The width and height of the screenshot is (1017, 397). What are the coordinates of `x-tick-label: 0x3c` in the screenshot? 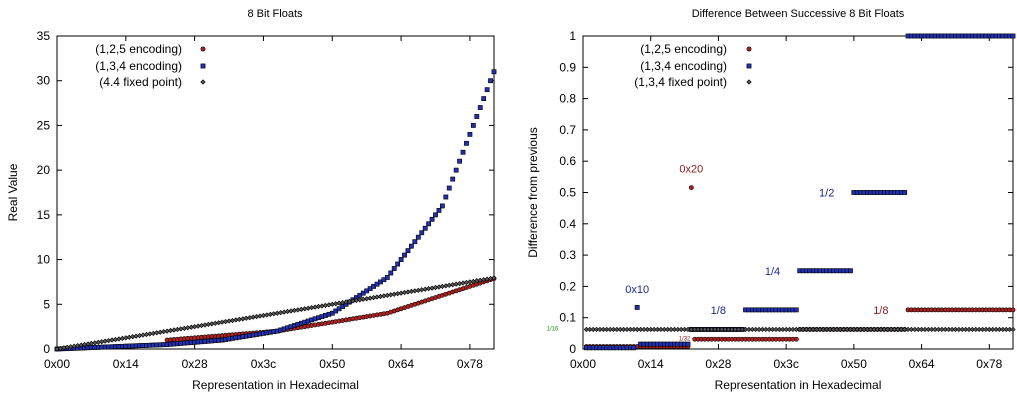 It's located at (263, 364).